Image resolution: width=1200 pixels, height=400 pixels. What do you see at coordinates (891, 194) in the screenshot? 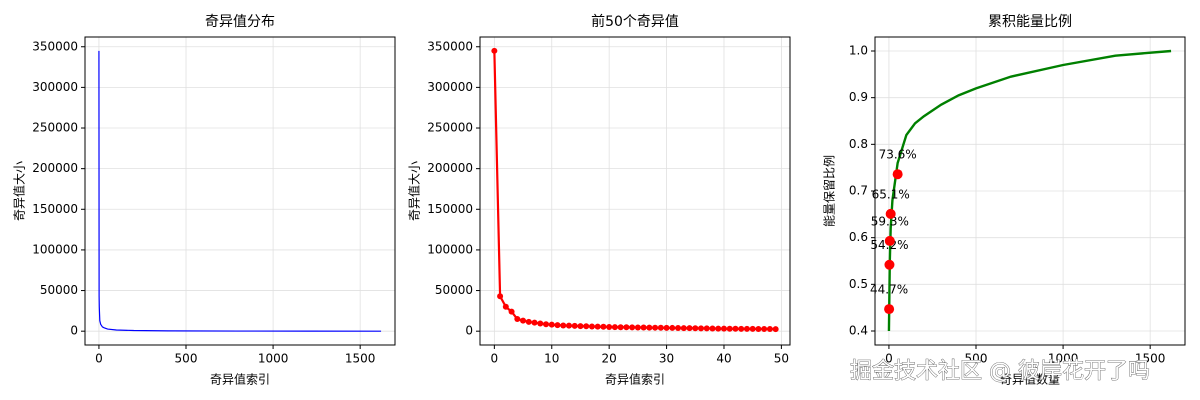
I see `data-label: 65.1%` at bounding box center [891, 194].